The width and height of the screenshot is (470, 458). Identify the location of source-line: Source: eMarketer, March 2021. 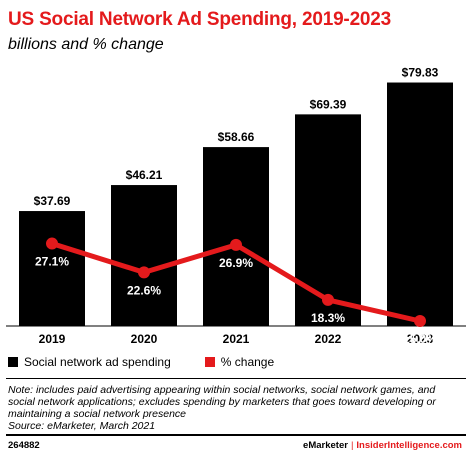
(82, 426).